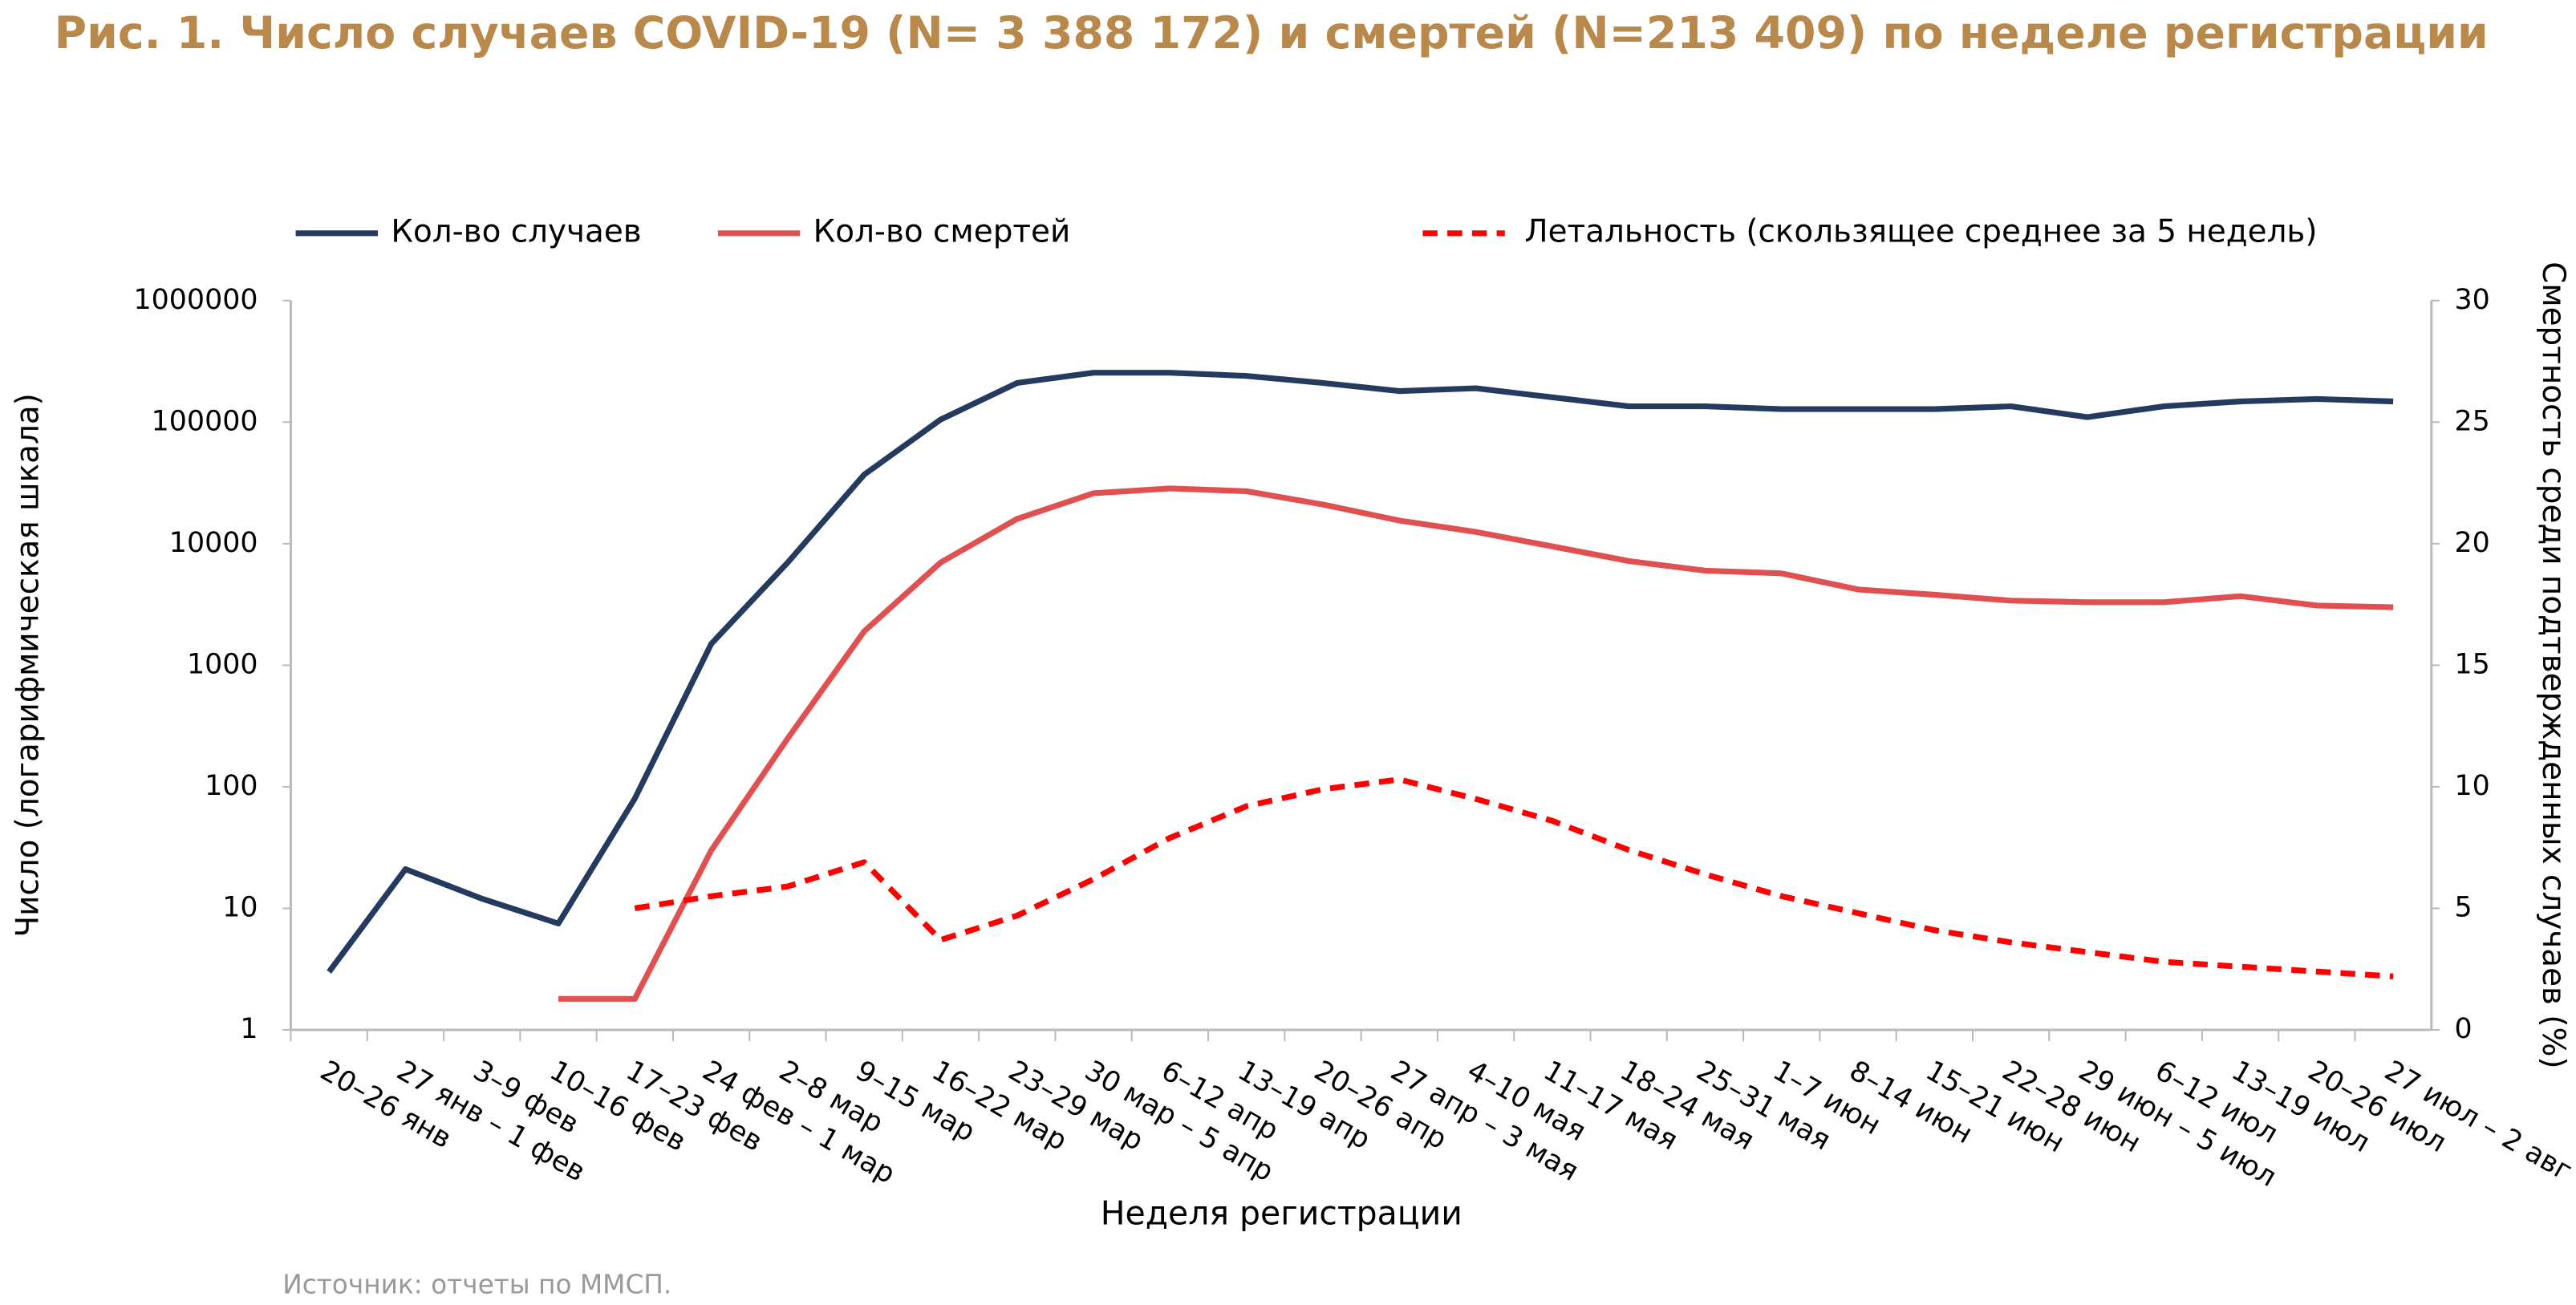 This screenshot has width=2576, height=1305. I want to click on y-tick-label: 10, so click(240, 907).